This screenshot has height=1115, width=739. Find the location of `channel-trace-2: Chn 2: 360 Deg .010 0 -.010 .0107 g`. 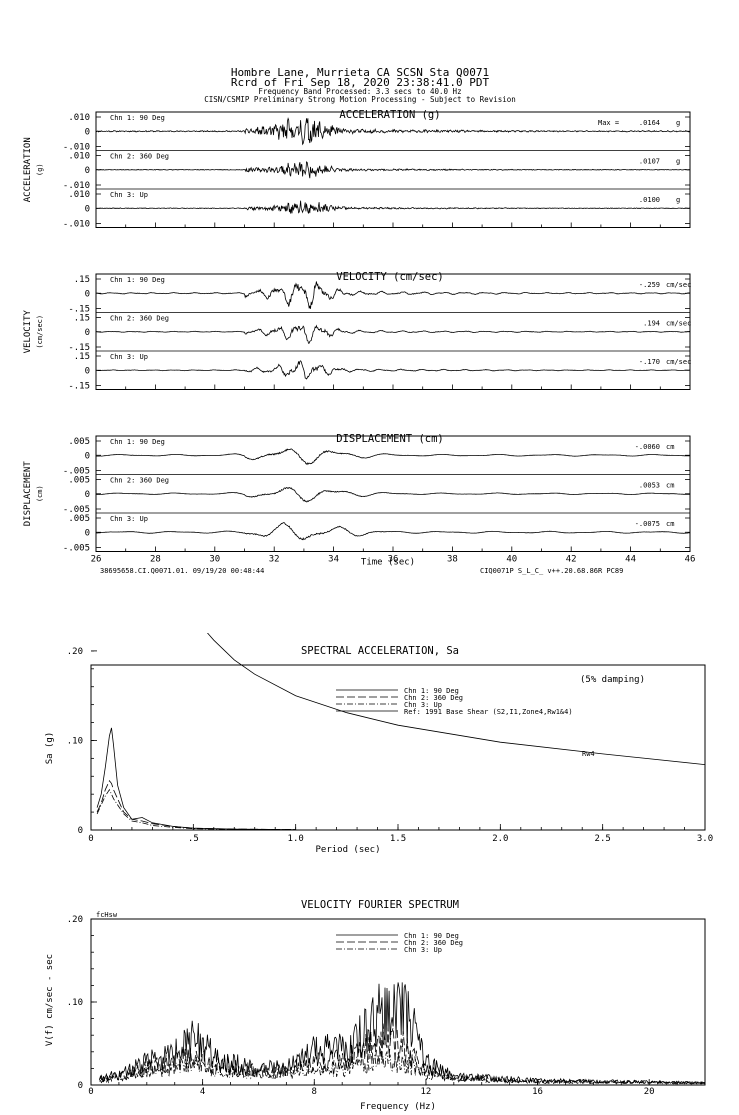

channel-trace-2: Chn 2: 360 Deg .010 0 -.010 .0107 g is located at coordinates (377, 170).